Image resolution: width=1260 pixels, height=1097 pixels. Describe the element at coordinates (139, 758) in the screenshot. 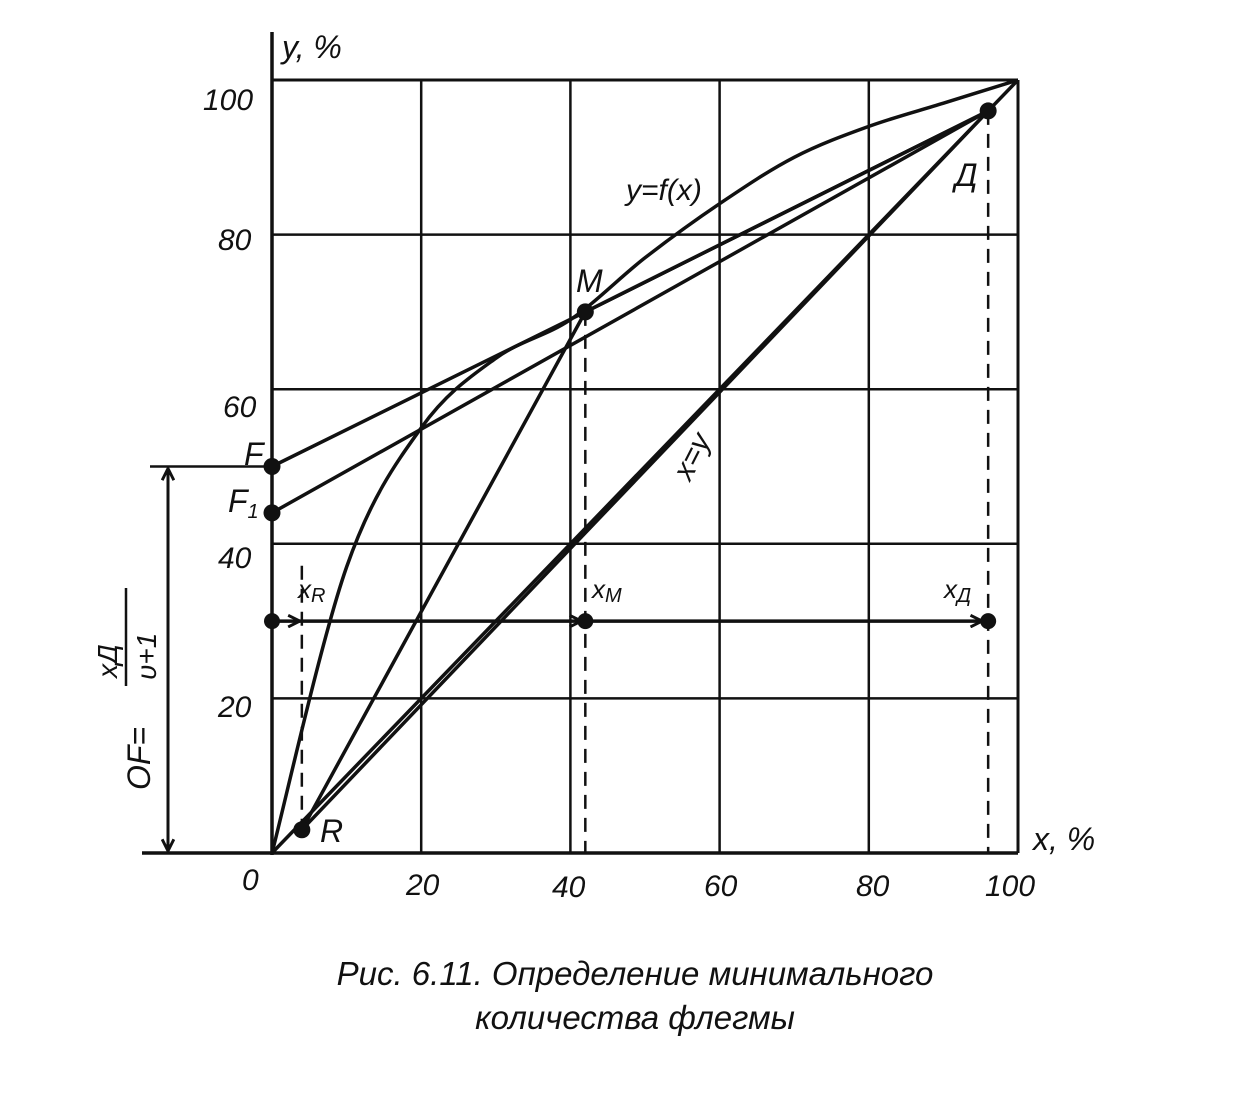

I see `formula-lhs: OF=` at that location.